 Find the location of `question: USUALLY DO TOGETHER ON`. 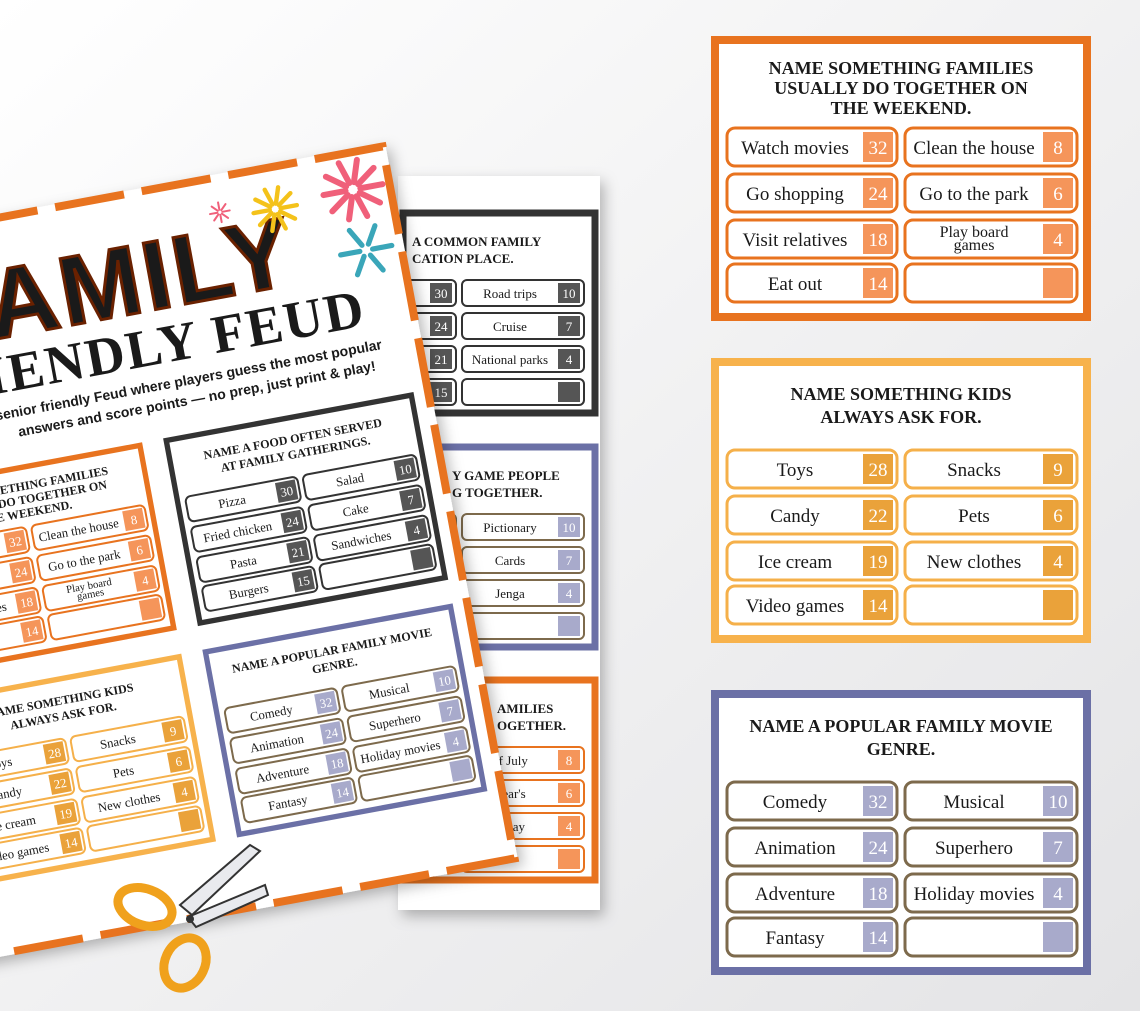

question: USUALLY DO TOGETHER ON is located at coordinates (901, 88).